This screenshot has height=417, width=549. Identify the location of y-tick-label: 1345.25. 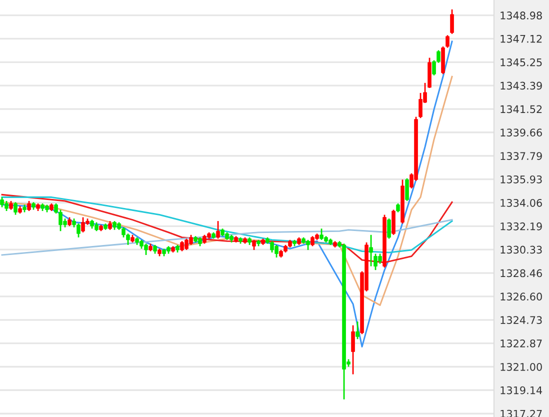
(521, 62).